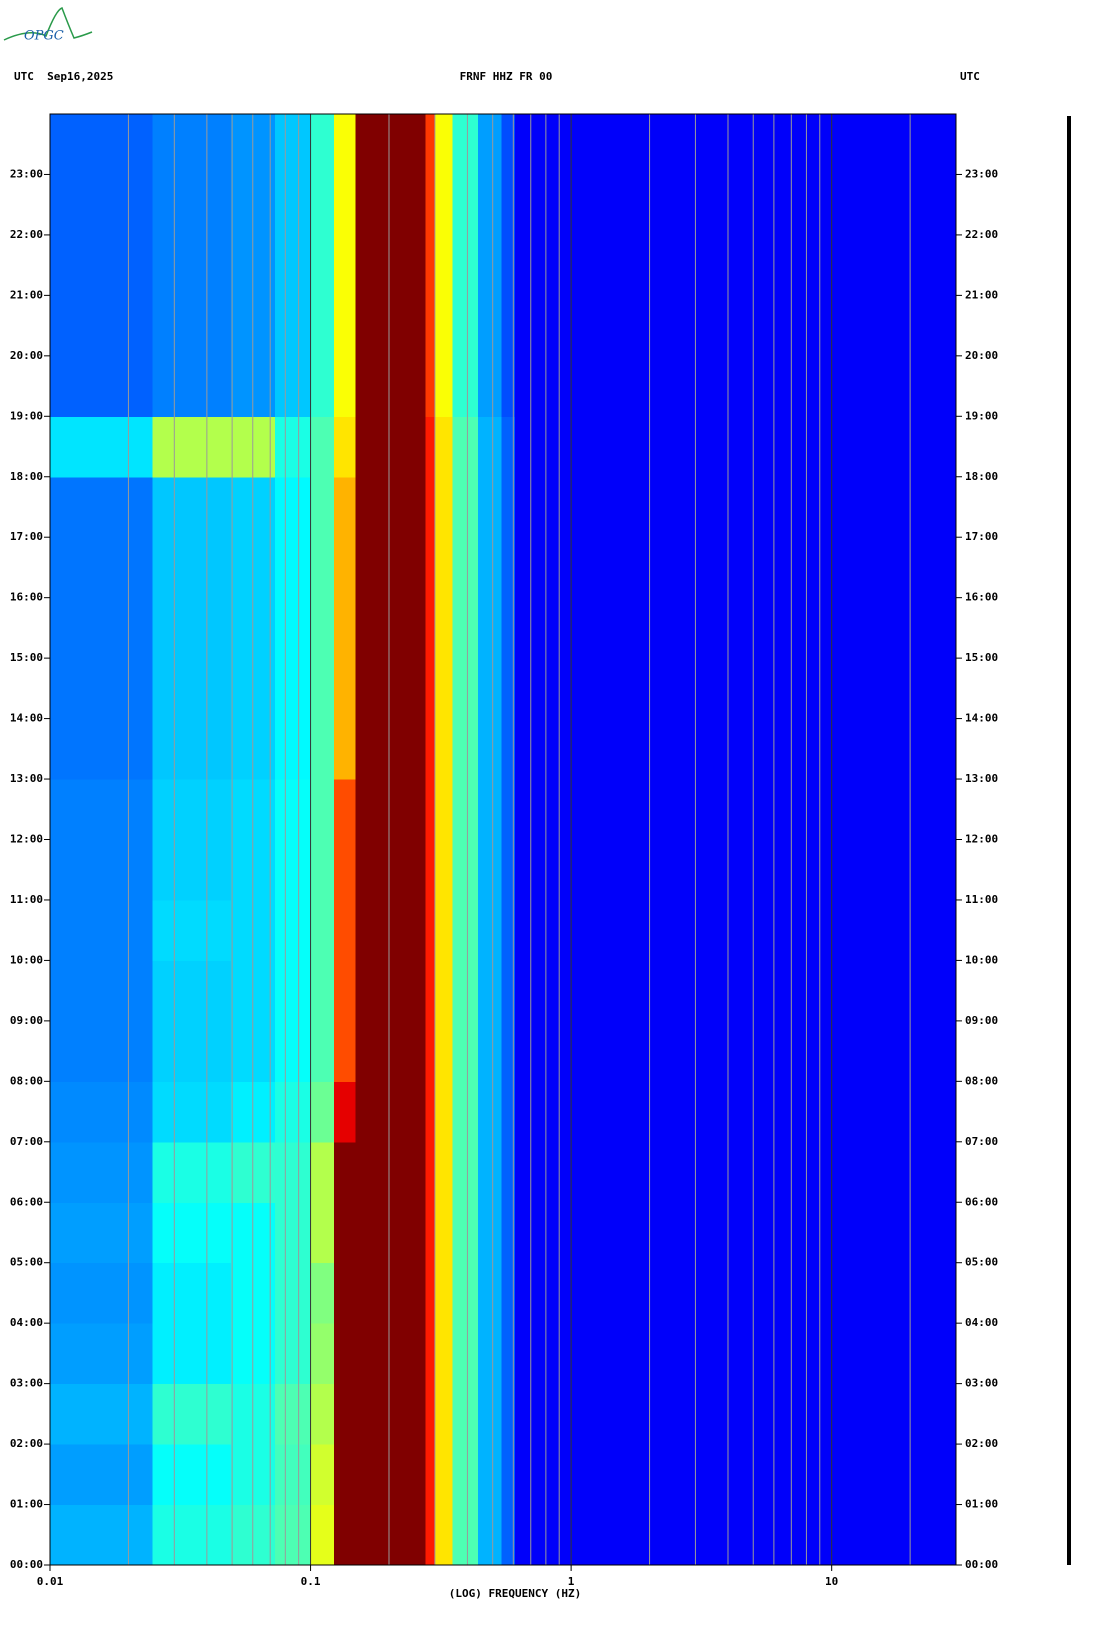  Describe the element at coordinates (26, 778) in the screenshot. I see `y-tick-label: 13:00` at that location.